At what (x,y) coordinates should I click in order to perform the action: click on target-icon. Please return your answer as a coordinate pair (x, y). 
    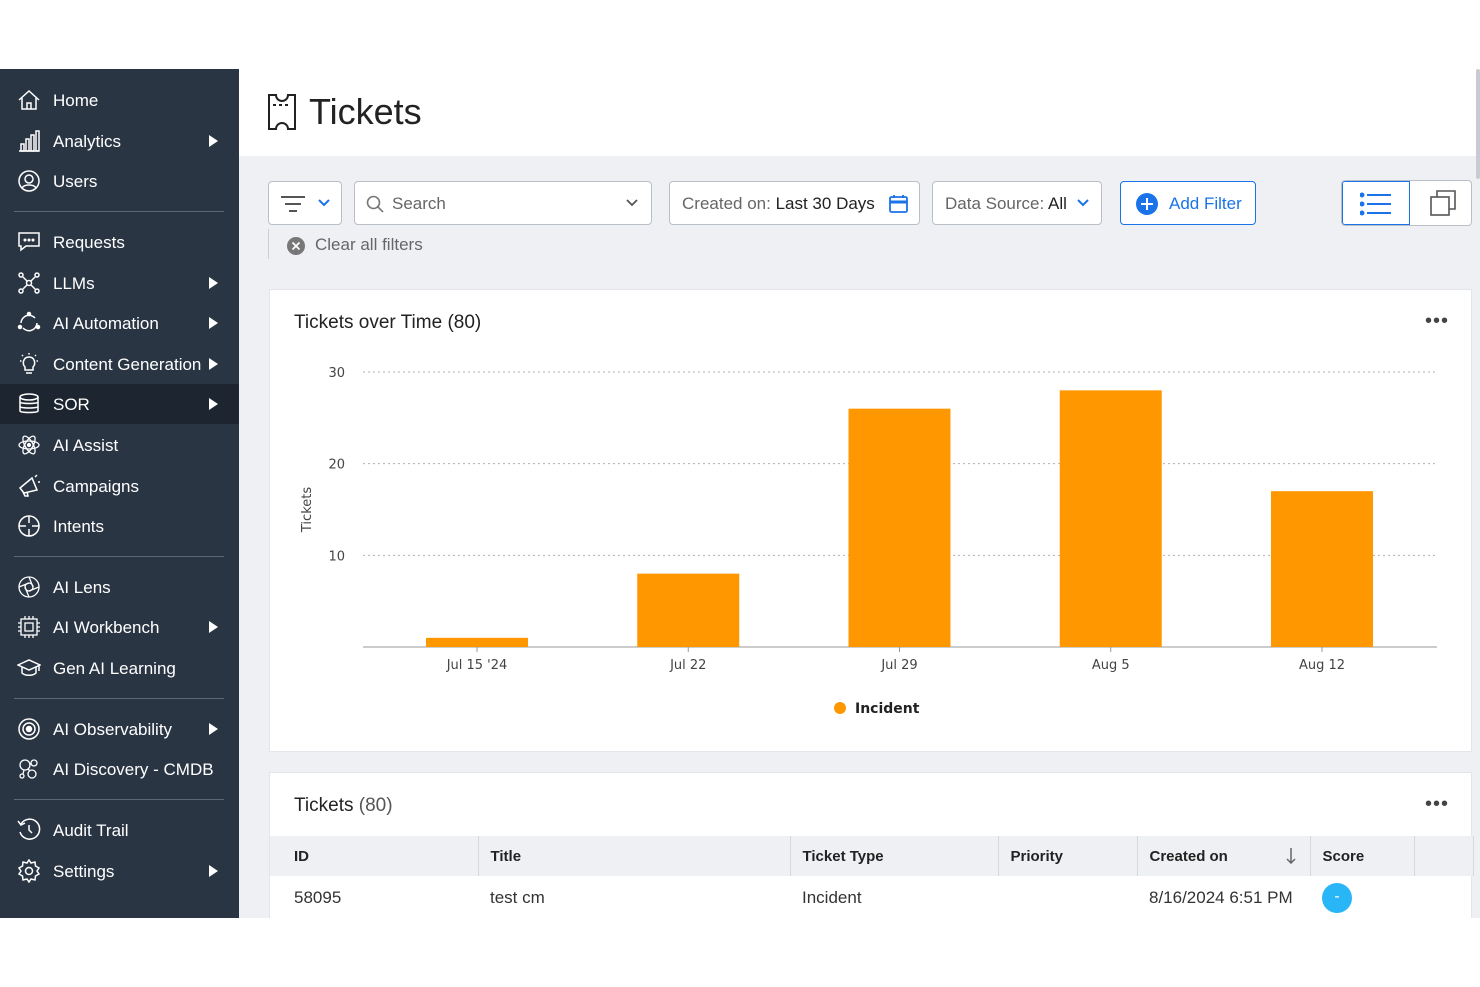
    Looking at the image, I should click on (29, 729).